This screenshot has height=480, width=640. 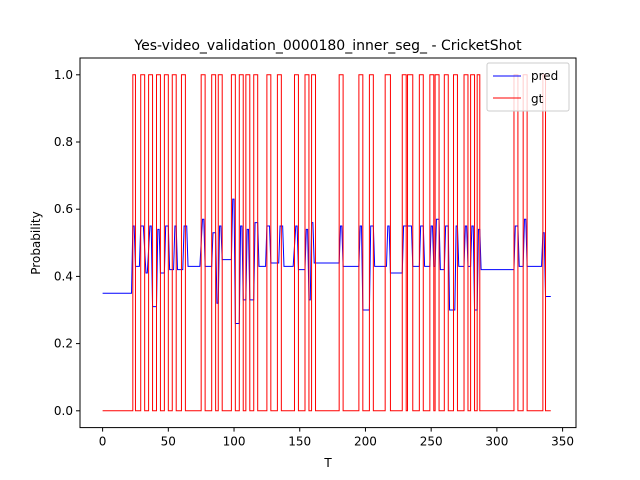 What do you see at coordinates (63, 209) in the screenshot?
I see `y-tick-label: 0.6` at bounding box center [63, 209].